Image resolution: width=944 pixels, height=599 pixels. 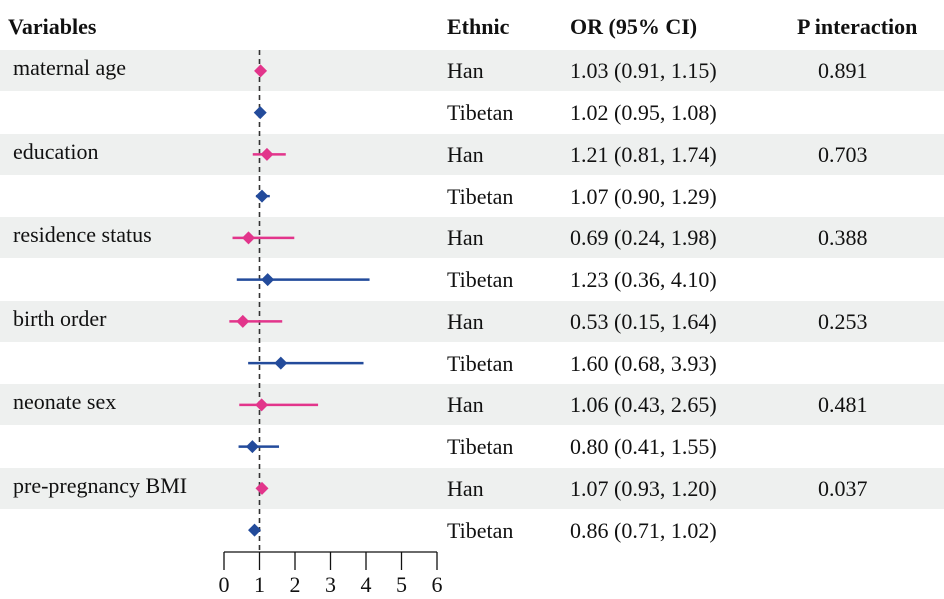 I want to click on or-ci-value: 1.60 (0.68, 3.93), so click(x=643, y=363).